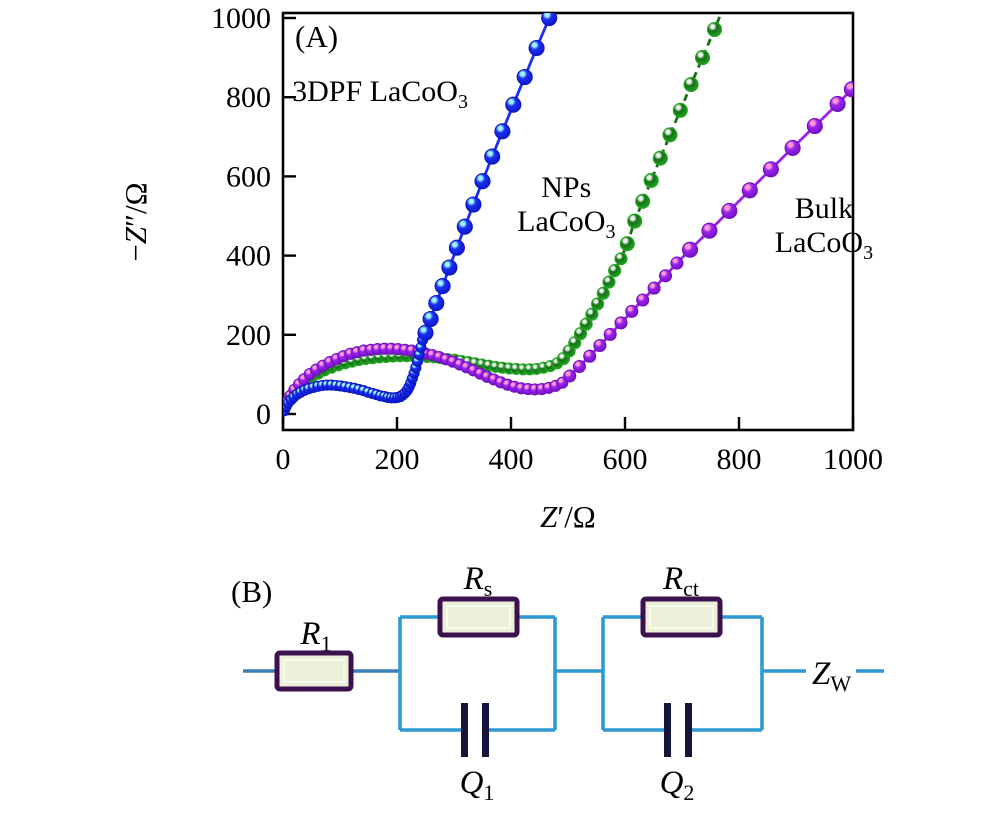 Image resolution: width=1000 pixels, height=832 pixels. I want to click on label-bulk-lacoo3: LaCoO3, so click(824, 245).